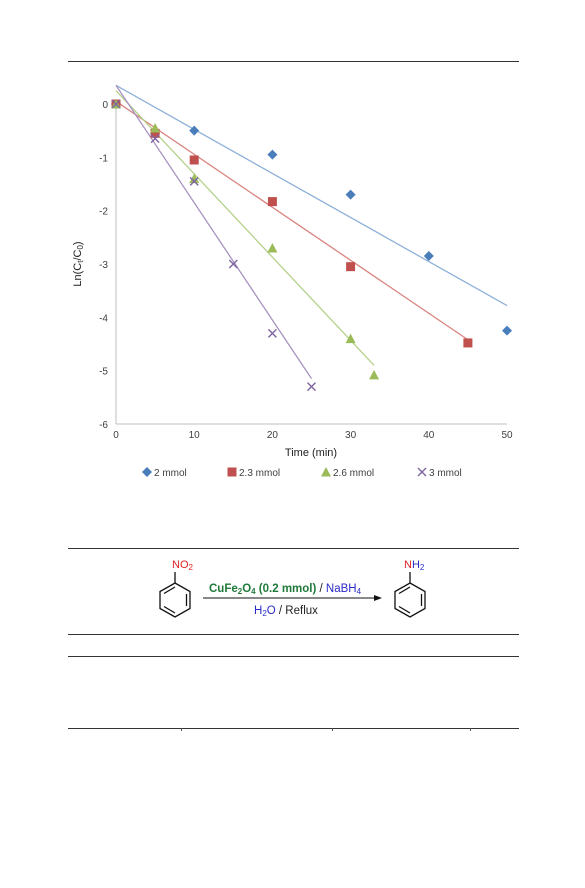  What do you see at coordinates (103, 372) in the screenshot?
I see `y-tick-label: -5` at bounding box center [103, 372].